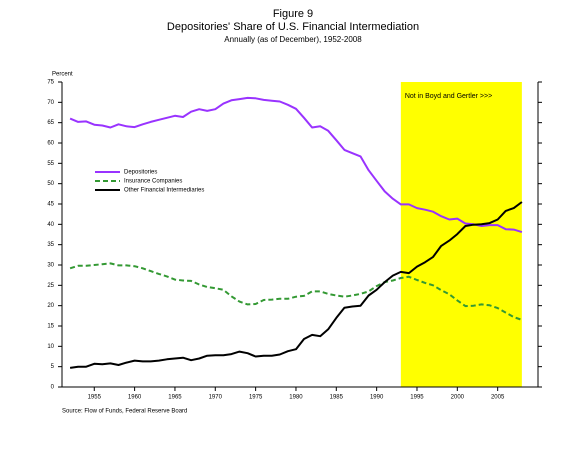  Describe the element at coordinates (296, 291) in the screenshot. I see `series-line` at that location.